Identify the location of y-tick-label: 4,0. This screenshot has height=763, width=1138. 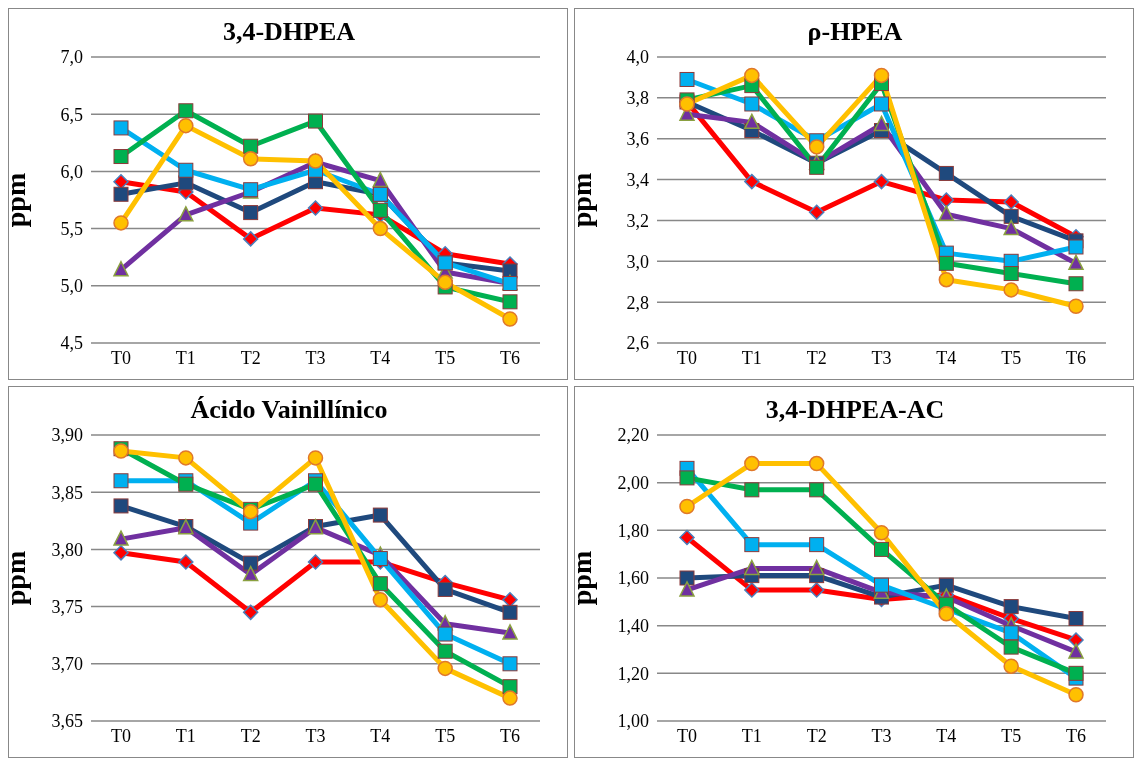
(637, 57).